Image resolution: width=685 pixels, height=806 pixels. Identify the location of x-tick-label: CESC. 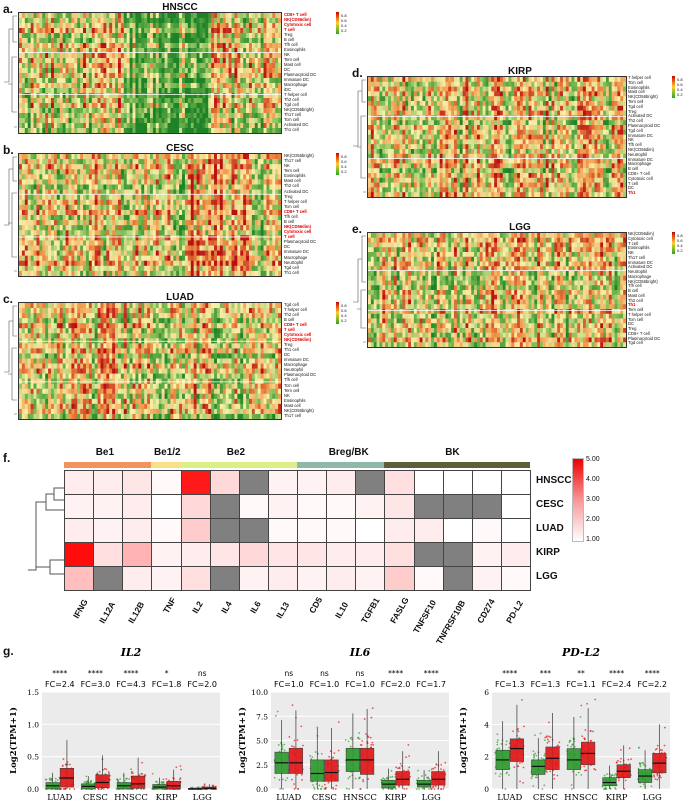
(324, 798).